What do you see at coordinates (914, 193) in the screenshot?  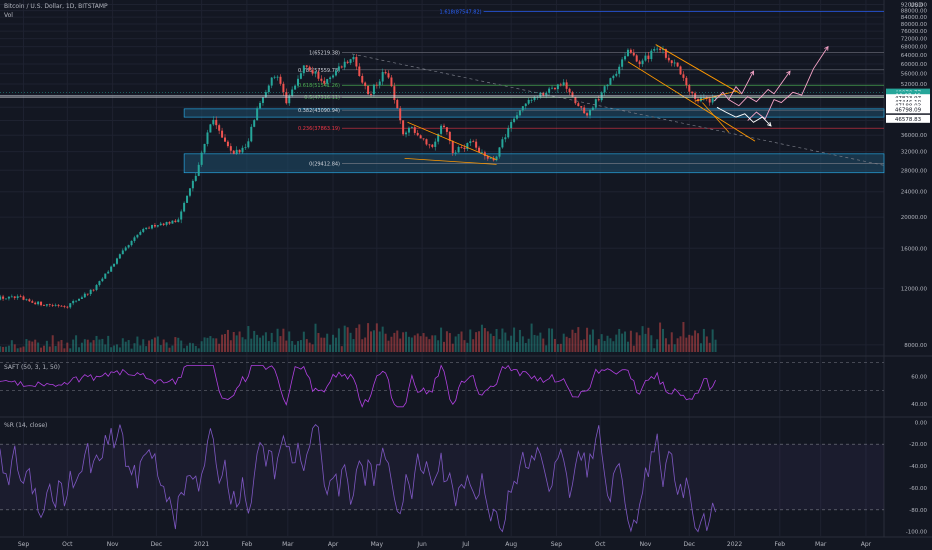 I see `y-tick-label: 24000.00` at bounding box center [914, 193].